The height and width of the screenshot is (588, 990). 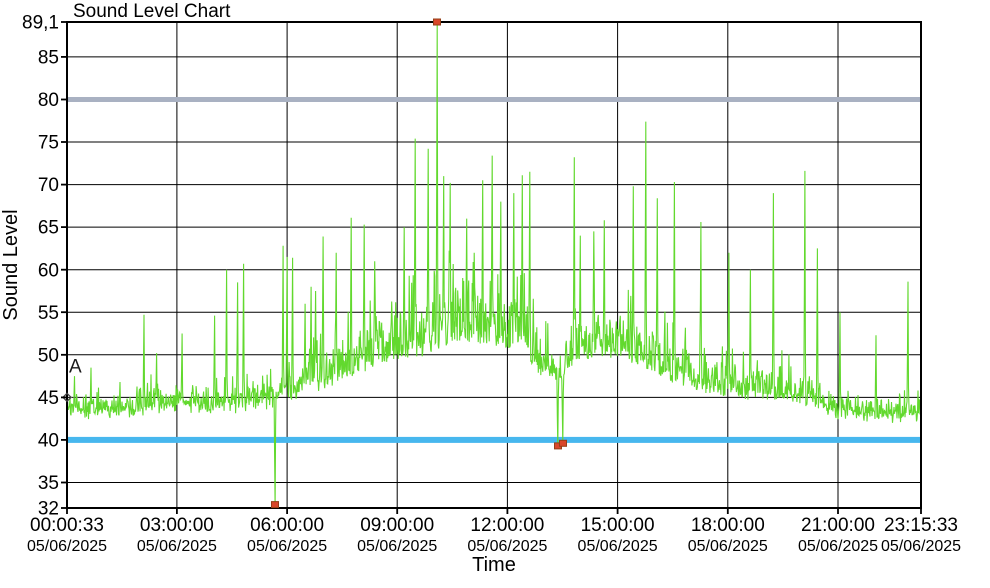 I want to click on x-tick-time-label: 23:15:33, so click(x=921, y=525).